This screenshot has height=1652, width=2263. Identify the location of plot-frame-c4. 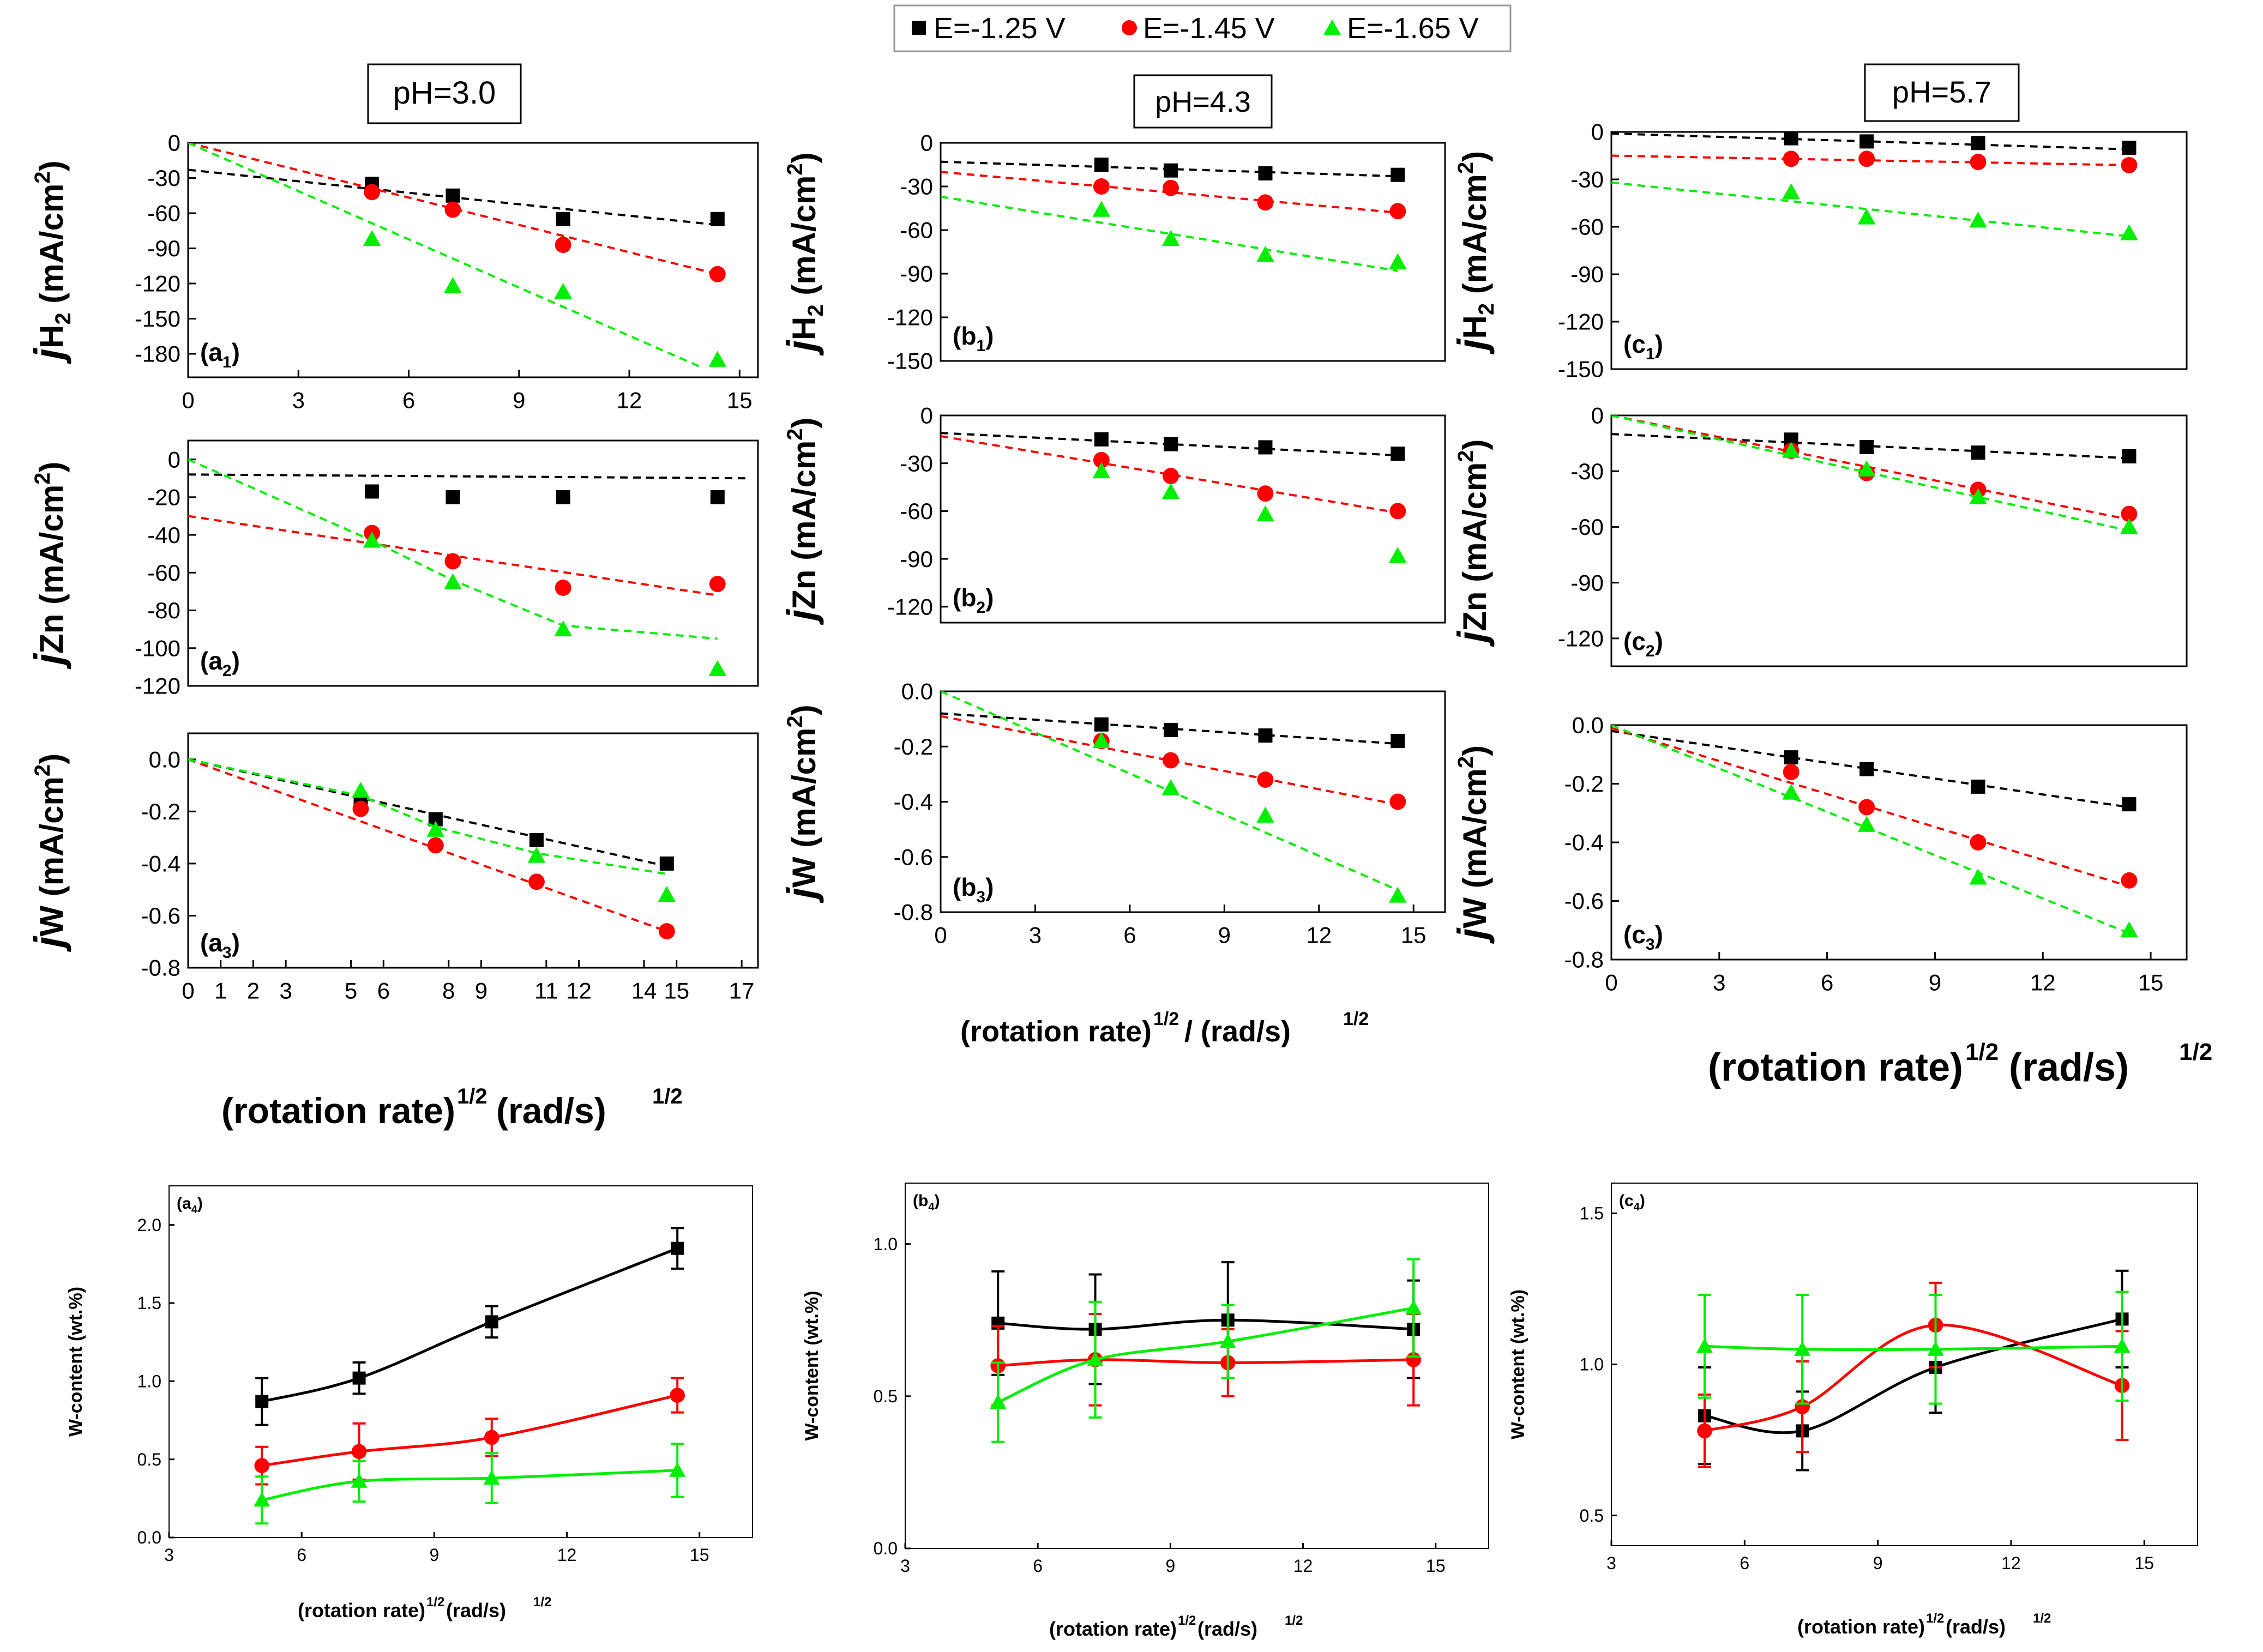
(1905, 1364).